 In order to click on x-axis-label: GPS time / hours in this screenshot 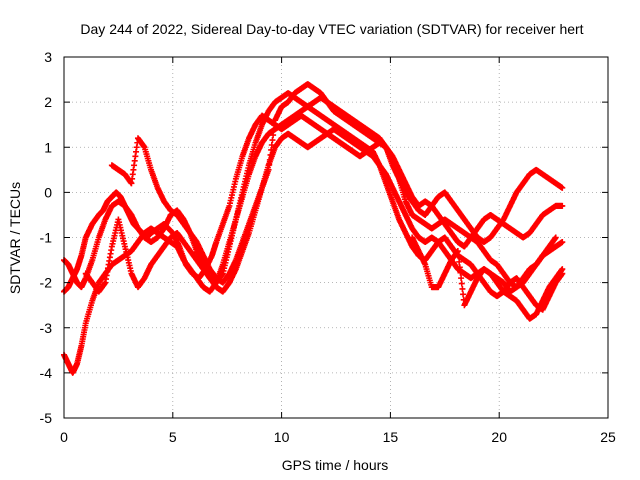, I will do `click(335, 465)`.